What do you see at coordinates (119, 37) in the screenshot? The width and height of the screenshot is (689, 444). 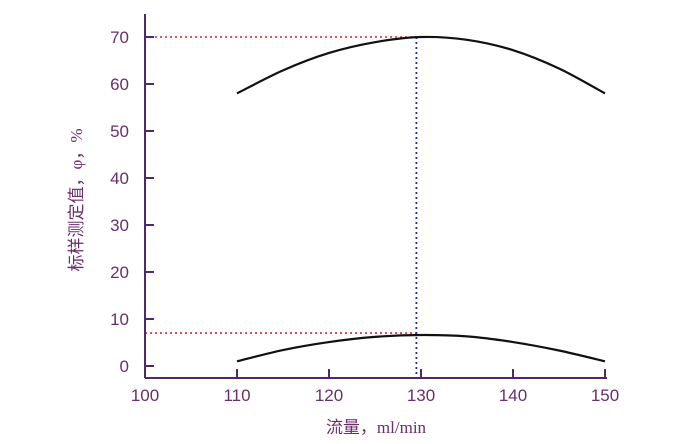 I see `y-tick-label: 70` at bounding box center [119, 37].